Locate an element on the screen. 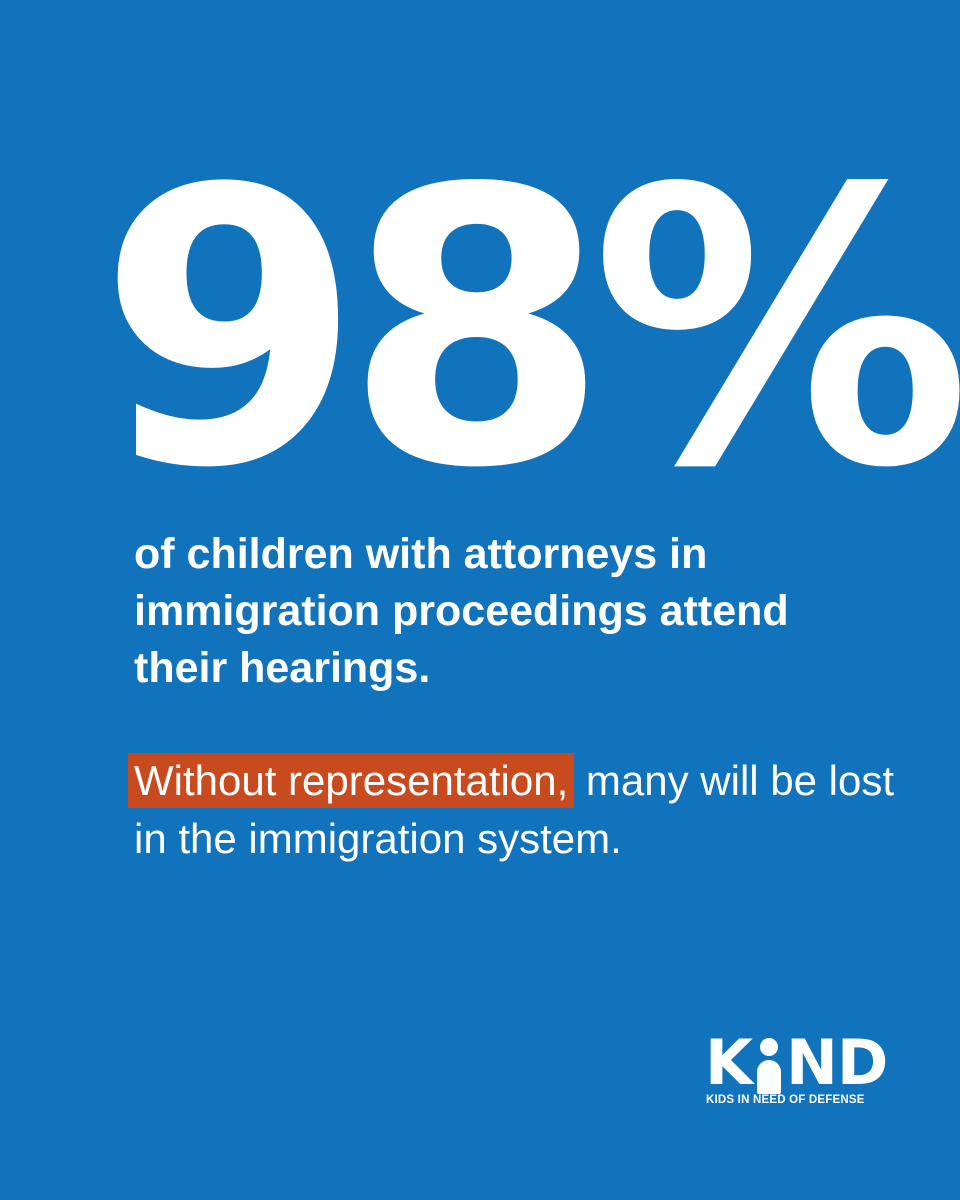 The height and width of the screenshot is (1200, 960). highlighted-phrase: Without representation, is located at coordinates (351, 780).